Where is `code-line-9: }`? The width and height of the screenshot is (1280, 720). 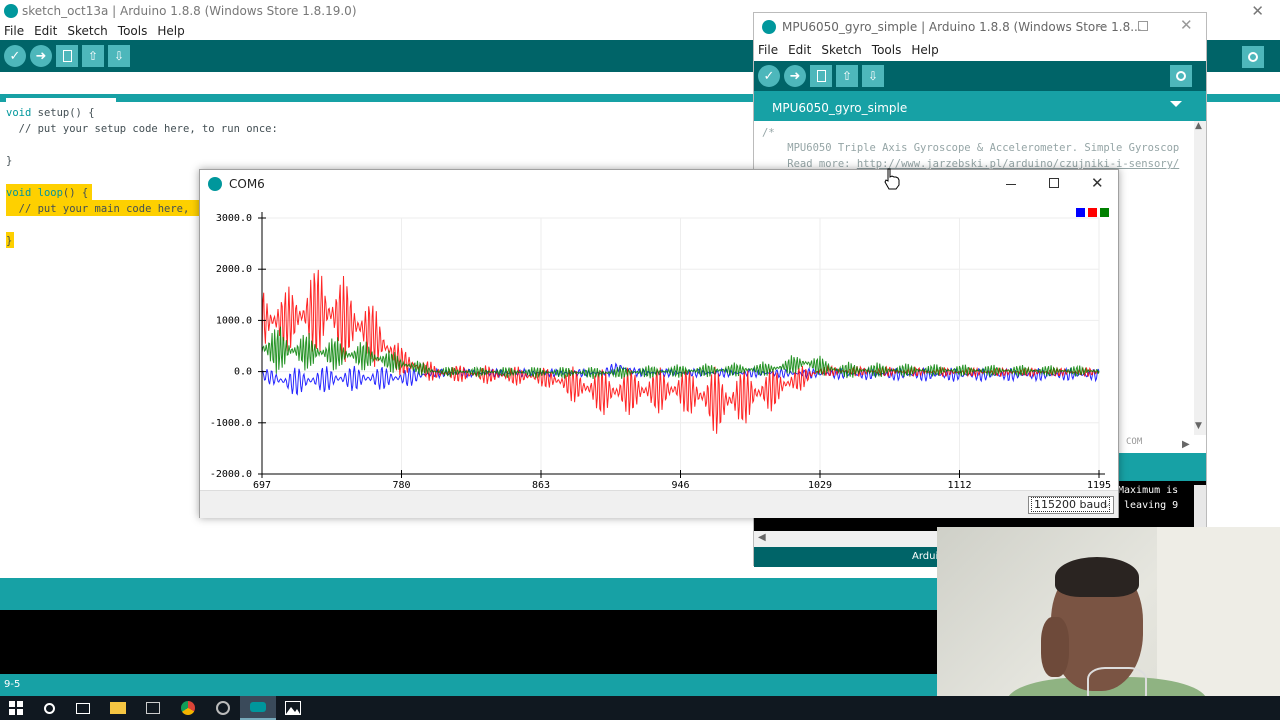 code-line-9: } is located at coordinates (9, 241).